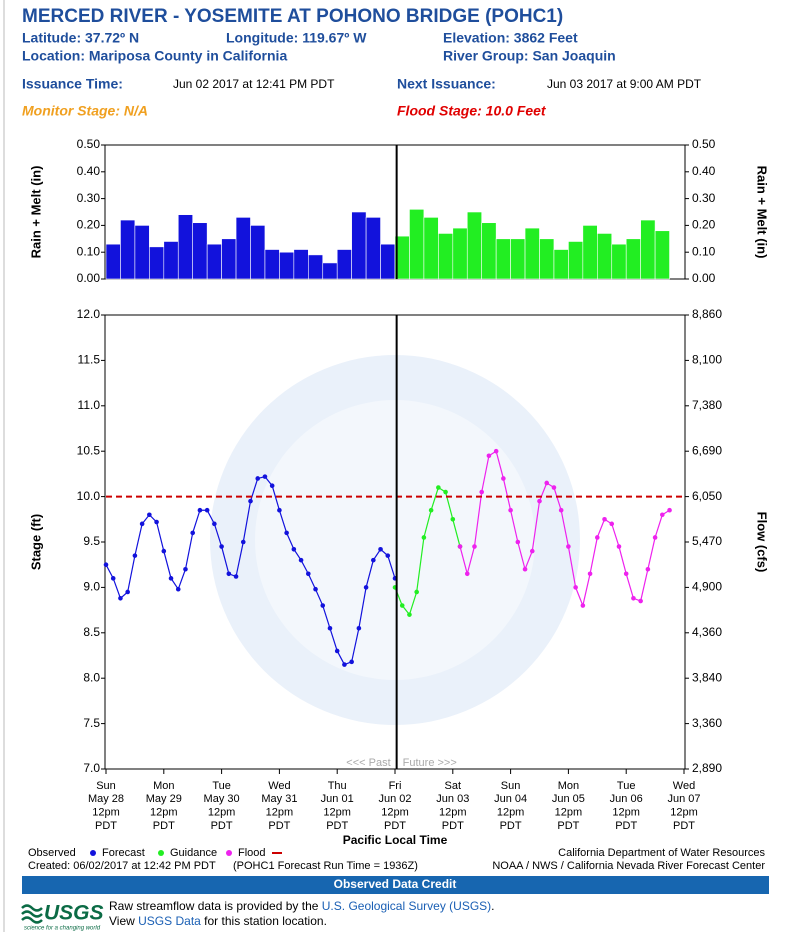  Describe the element at coordinates (368, 763) in the screenshot. I see `annotation: <<< Past` at that location.